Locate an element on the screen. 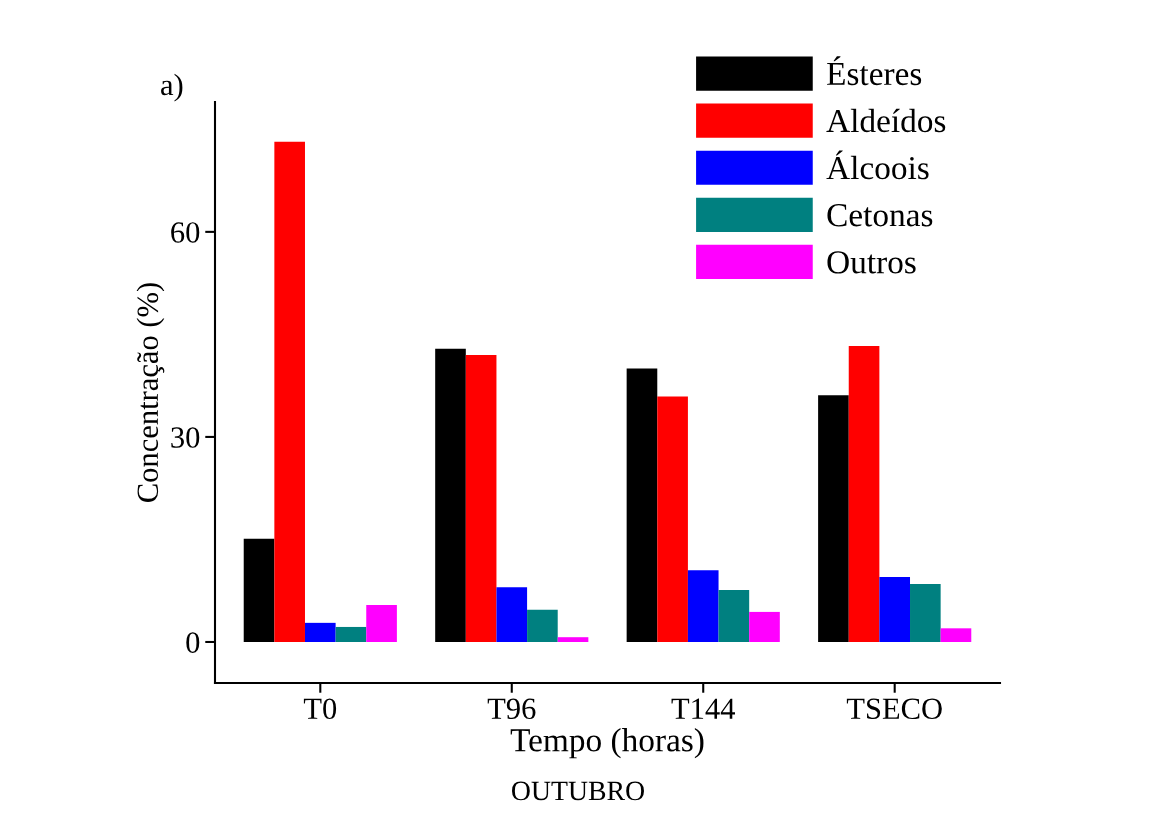 The width and height of the screenshot is (1157, 814). legend-label: Ésteres is located at coordinates (874, 71).